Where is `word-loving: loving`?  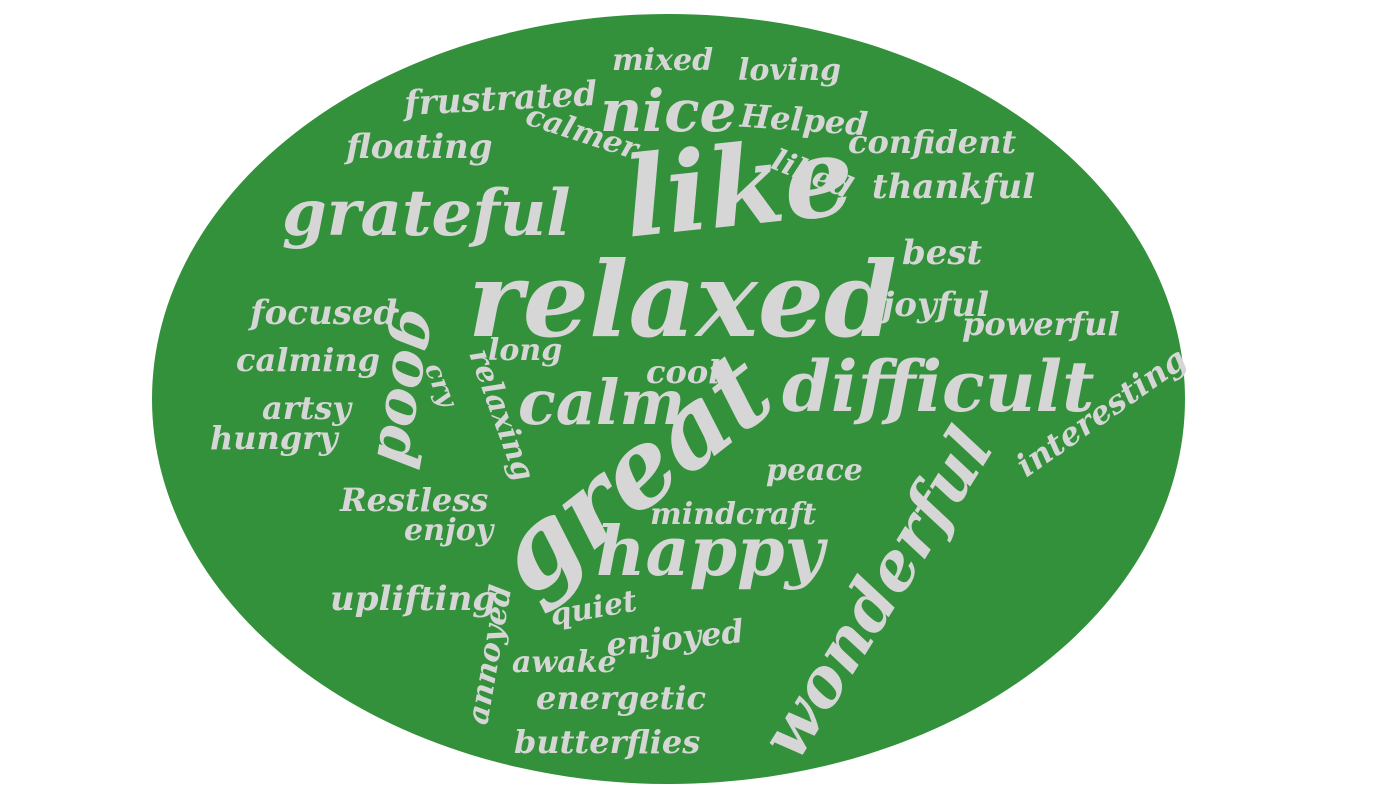 word-loving: loving is located at coordinates (790, 70).